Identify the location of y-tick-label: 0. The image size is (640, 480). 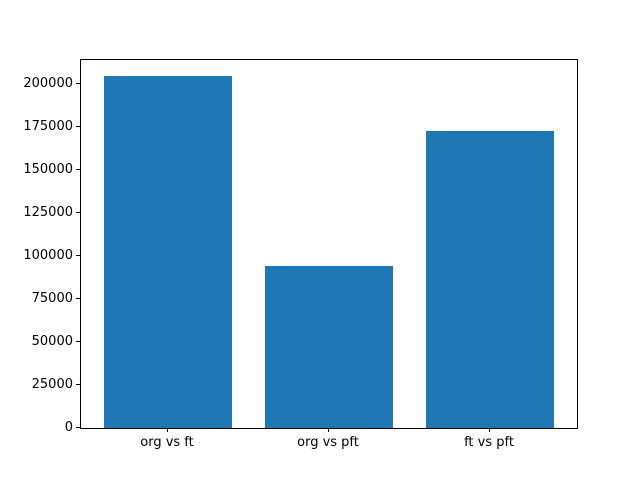
(68, 427).